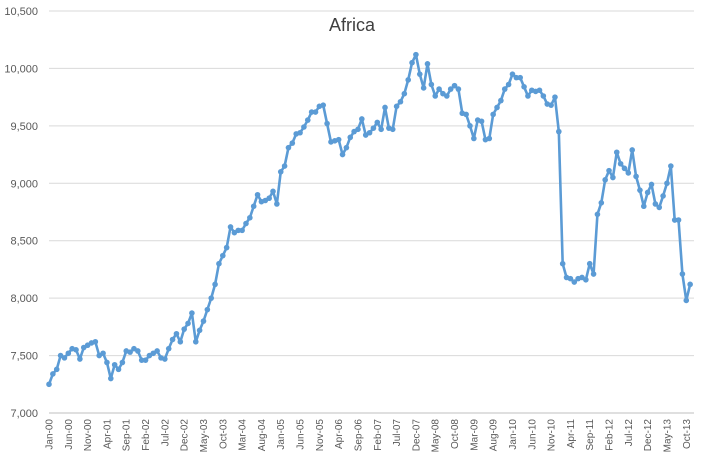  Describe the element at coordinates (494, 435) in the screenshot. I see `x-tick-label: Aug-09` at that location.